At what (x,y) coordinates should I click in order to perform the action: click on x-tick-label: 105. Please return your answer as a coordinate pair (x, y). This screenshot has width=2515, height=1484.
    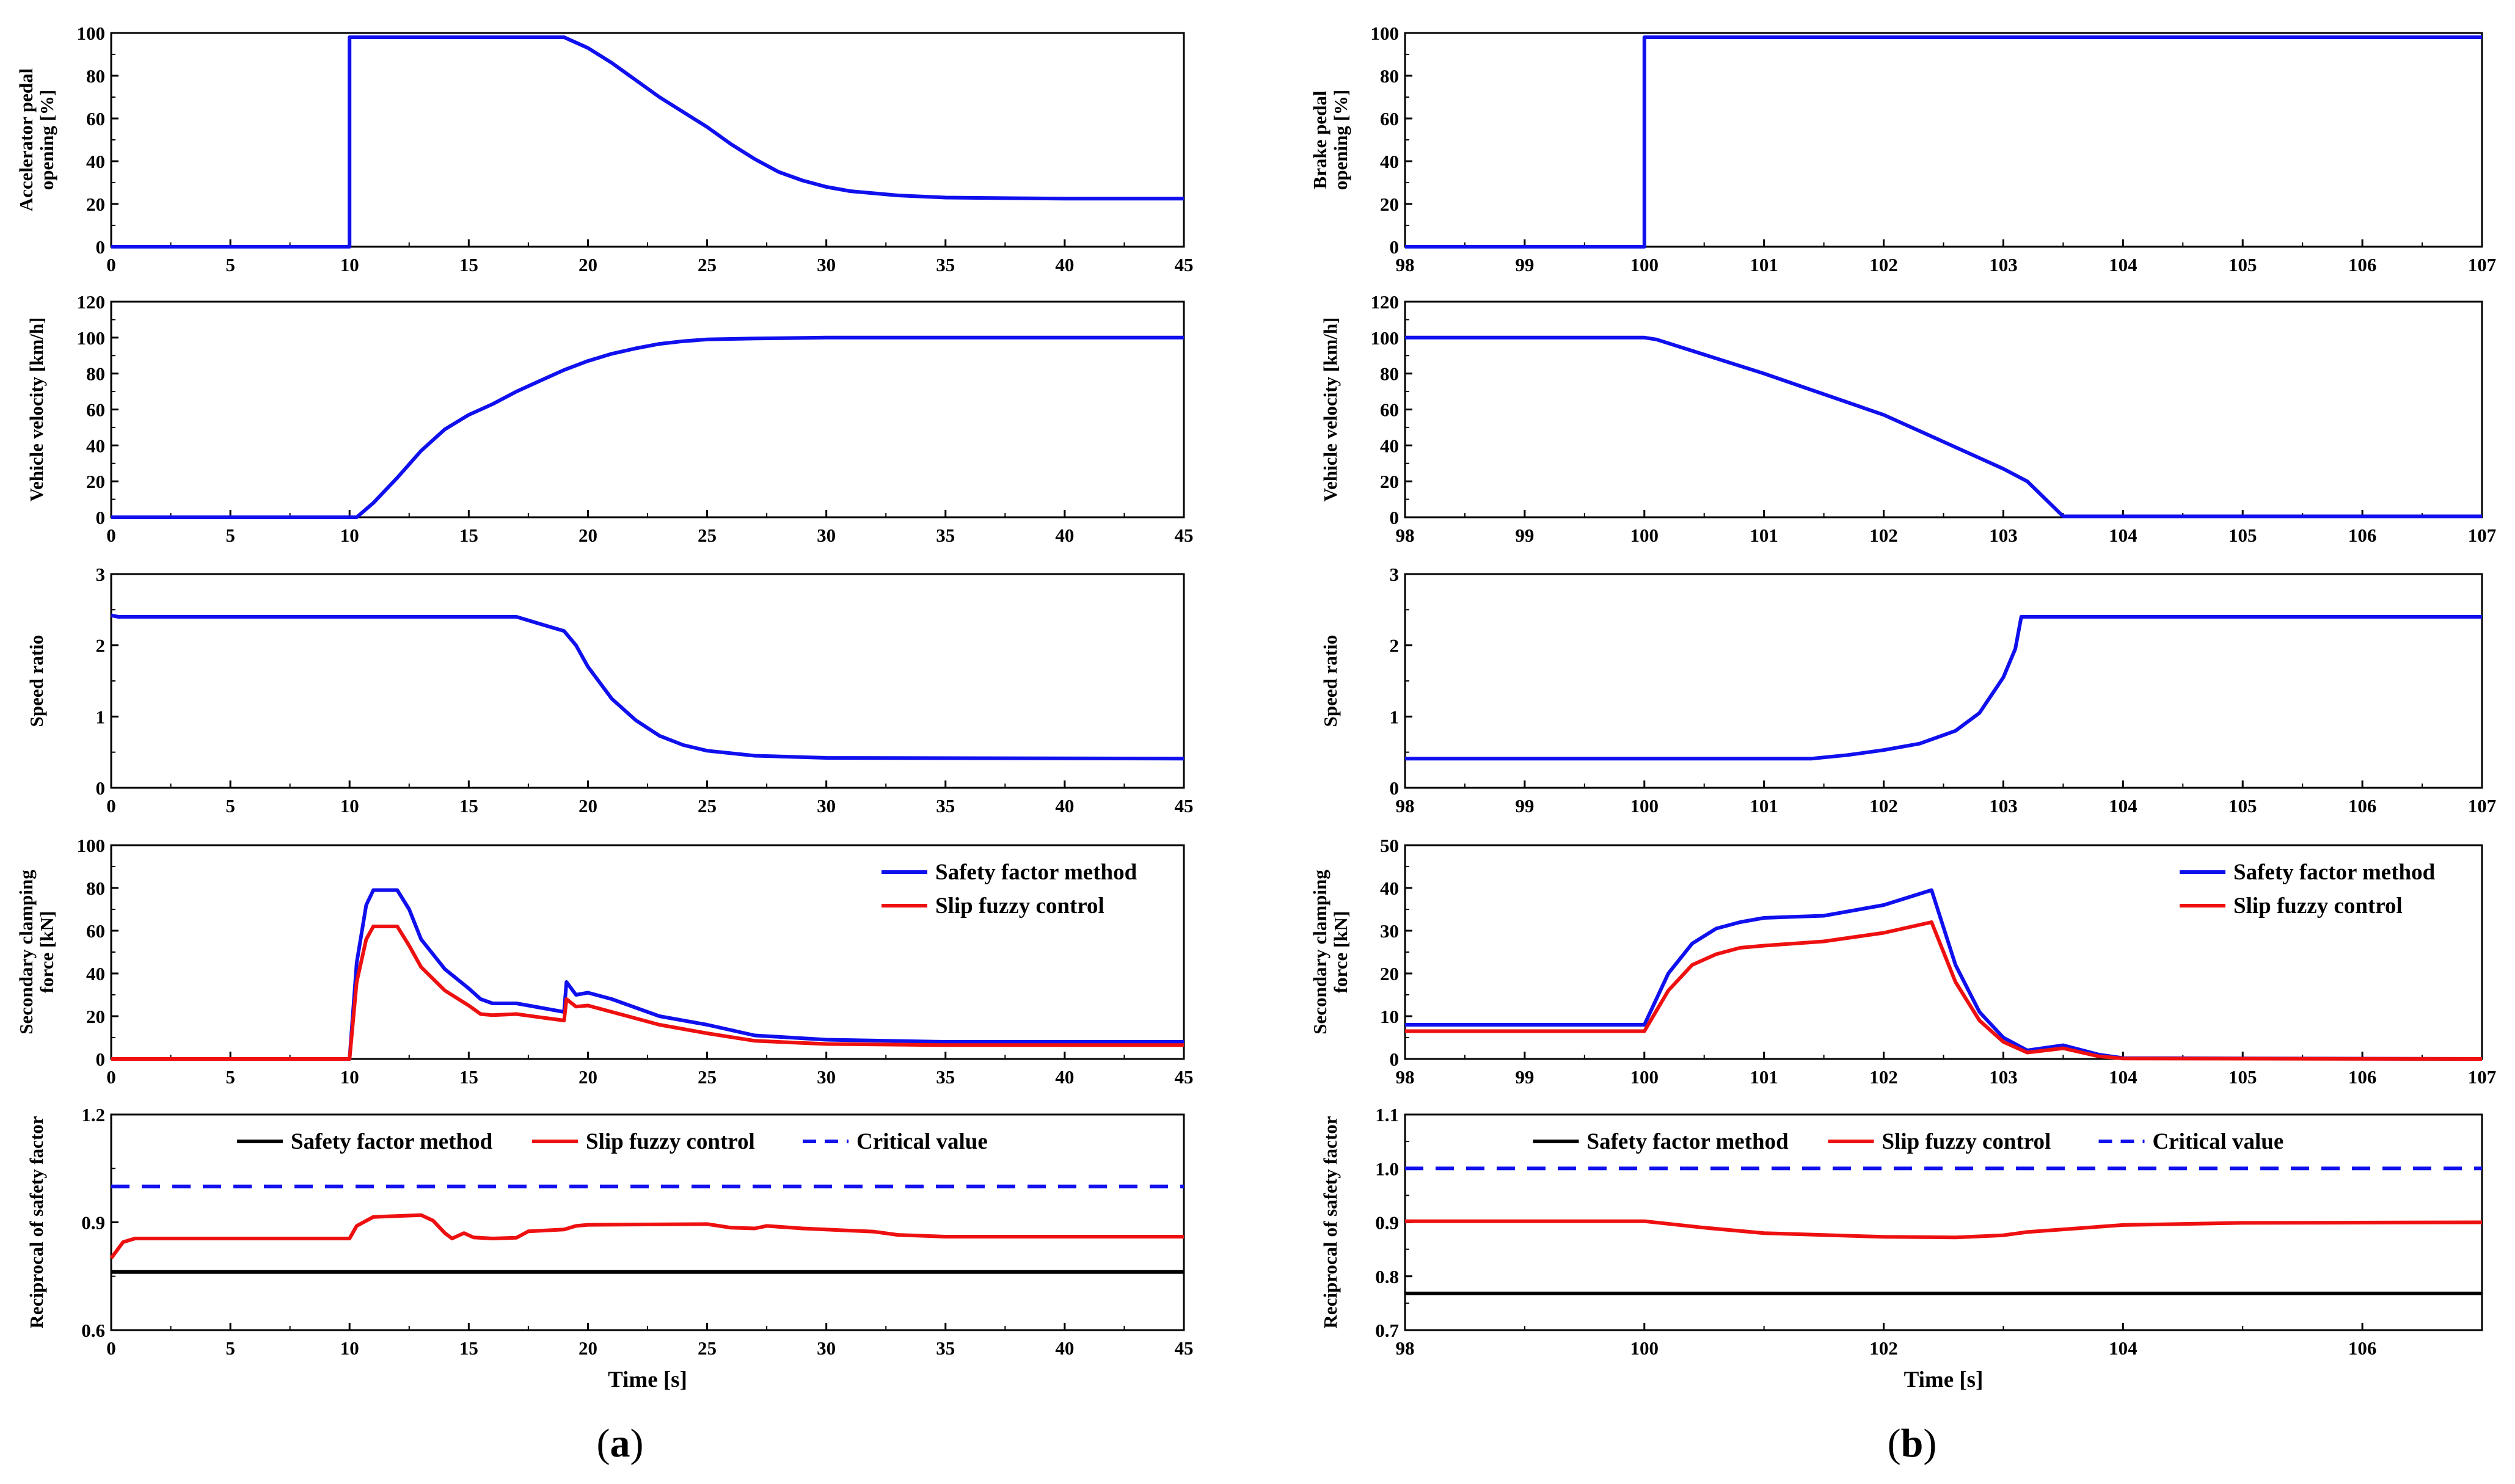
    Looking at the image, I should click on (2242, 1077).